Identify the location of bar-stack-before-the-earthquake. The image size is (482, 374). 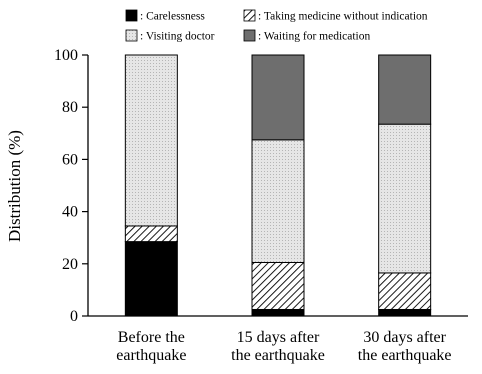
(151, 185).